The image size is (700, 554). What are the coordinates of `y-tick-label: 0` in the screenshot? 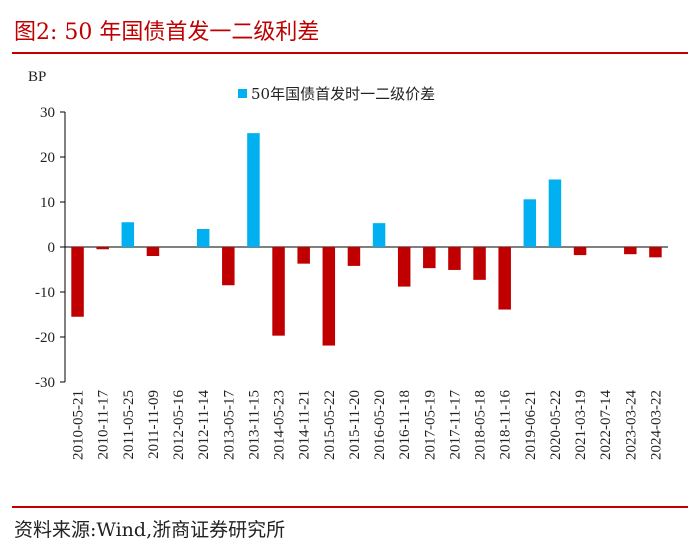 It's located at (52, 248).